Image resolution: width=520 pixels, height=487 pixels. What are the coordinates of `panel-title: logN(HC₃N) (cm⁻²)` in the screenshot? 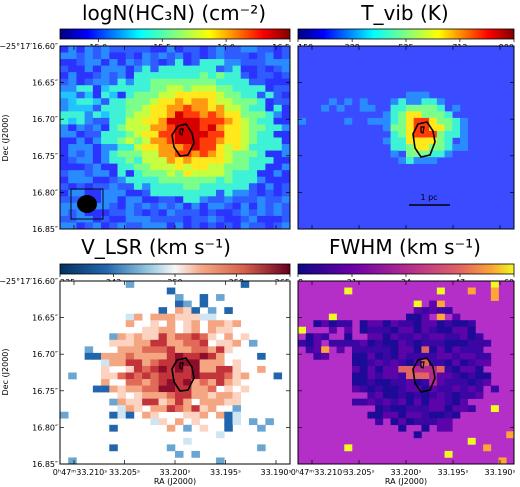 It's located at (174, 13).